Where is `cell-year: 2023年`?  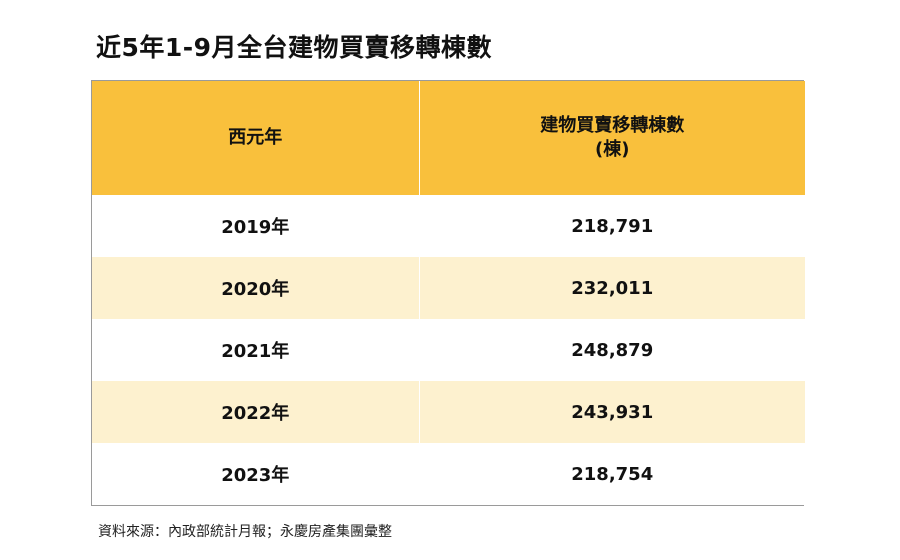 cell-year: 2023年 is located at coordinates (256, 474).